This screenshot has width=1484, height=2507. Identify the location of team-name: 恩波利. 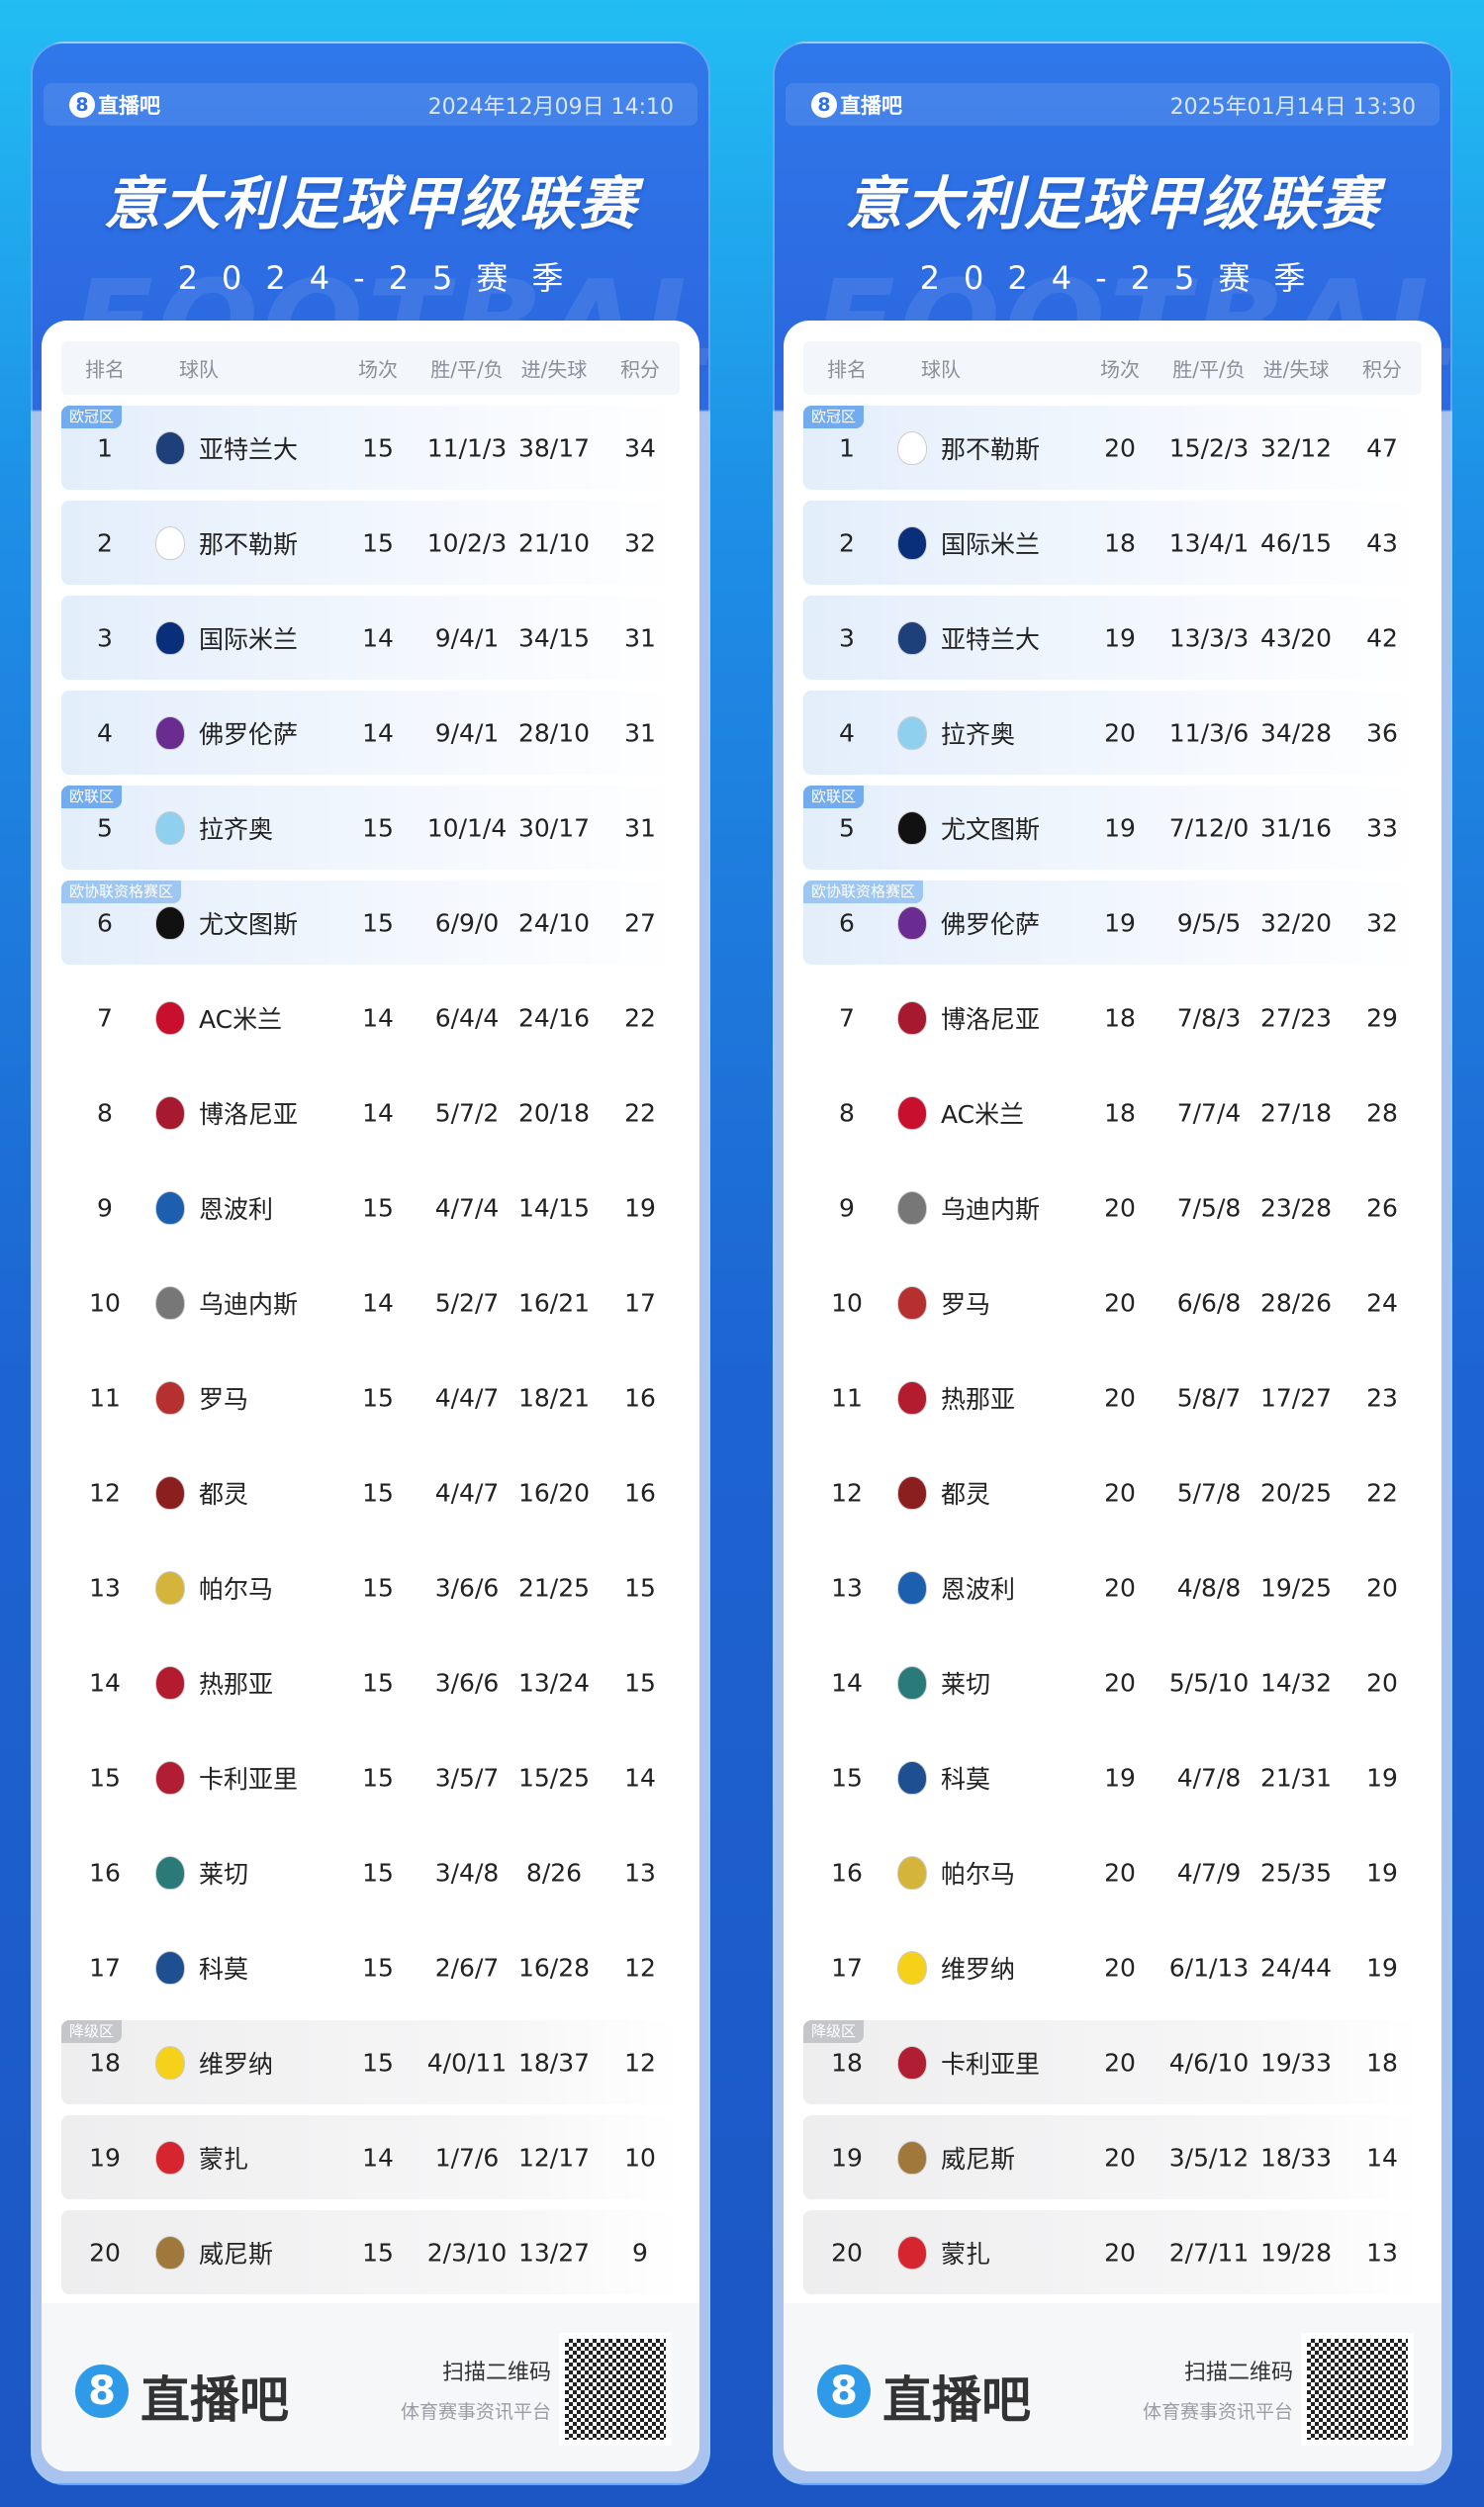
(236, 1209).